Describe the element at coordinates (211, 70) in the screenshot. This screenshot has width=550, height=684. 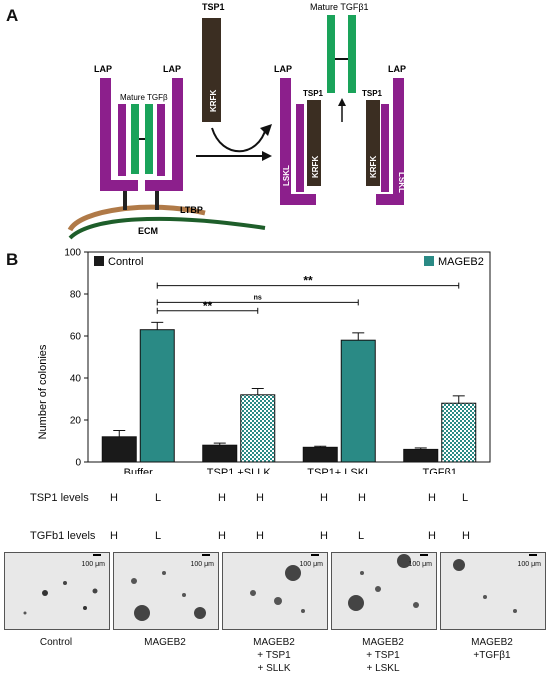
I see `tsp1-incoming` at that location.